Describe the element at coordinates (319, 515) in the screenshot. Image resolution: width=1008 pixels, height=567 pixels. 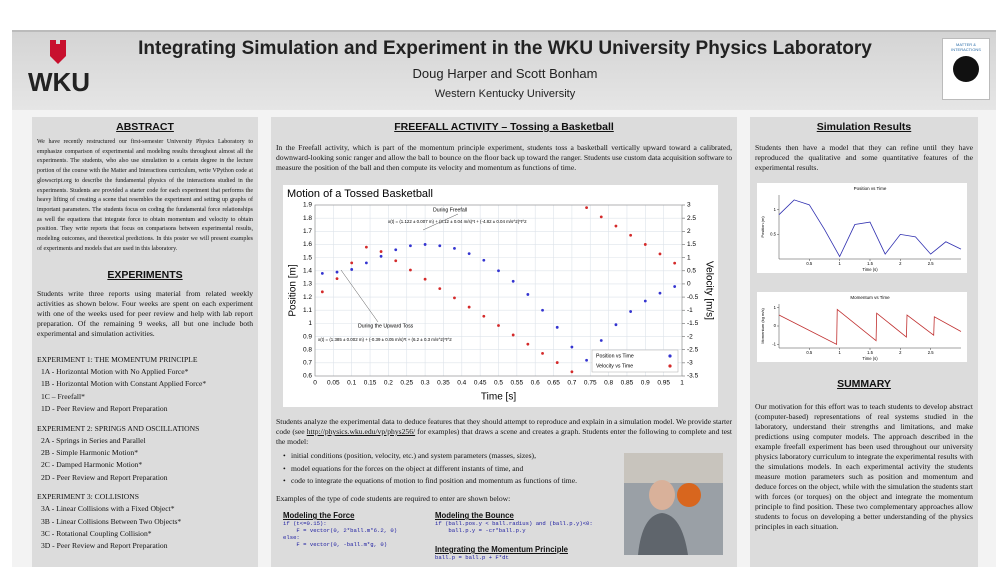
I see `code-title: Modeling the Force` at that location.